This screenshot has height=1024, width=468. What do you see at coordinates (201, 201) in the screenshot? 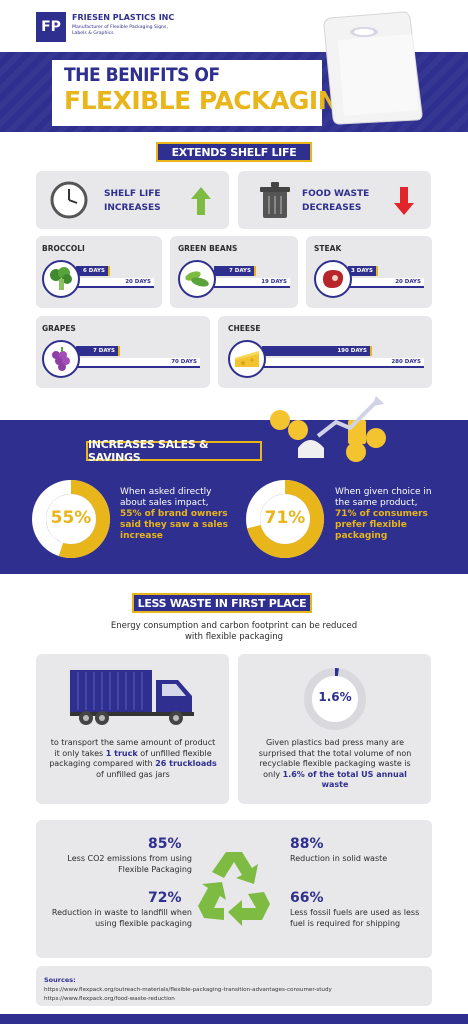
I see `arrow-up-icon` at bounding box center [201, 201].